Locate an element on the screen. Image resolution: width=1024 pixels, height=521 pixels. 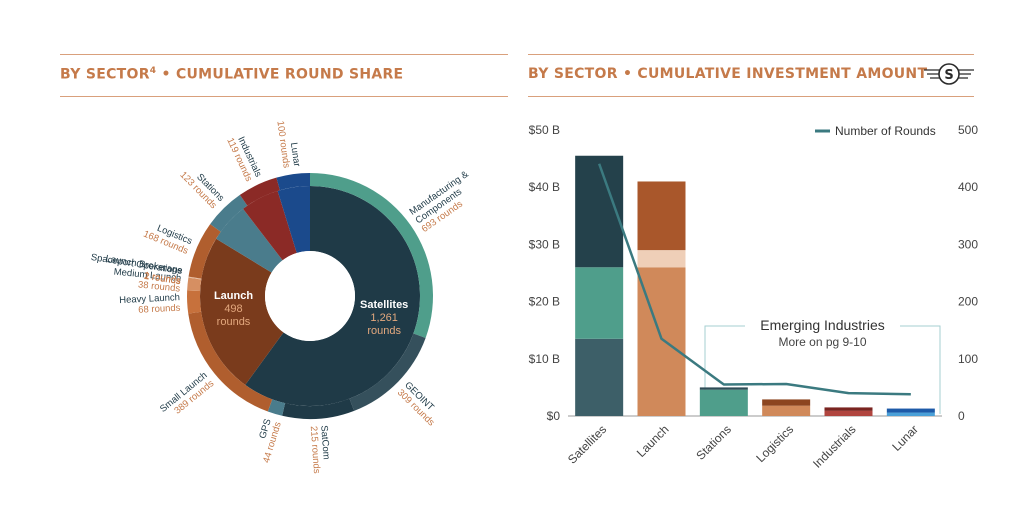
inner-label-launch: Launch 498 rounds is located at coordinates (233, 309).